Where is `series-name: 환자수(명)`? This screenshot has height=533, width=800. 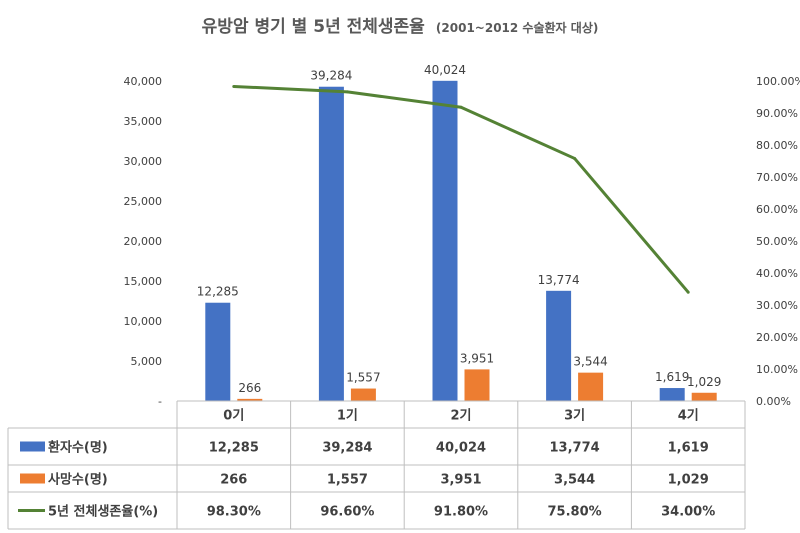 series-name: 환자수(명) is located at coordinates (78, 448).